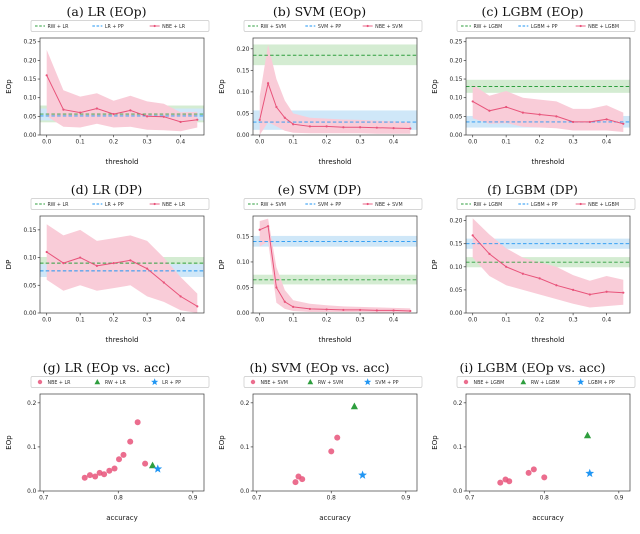 Image resolution: width=640 pixels, height=534 pixels. I want to click on svg-text: NBE + LR, so click(174, 205).